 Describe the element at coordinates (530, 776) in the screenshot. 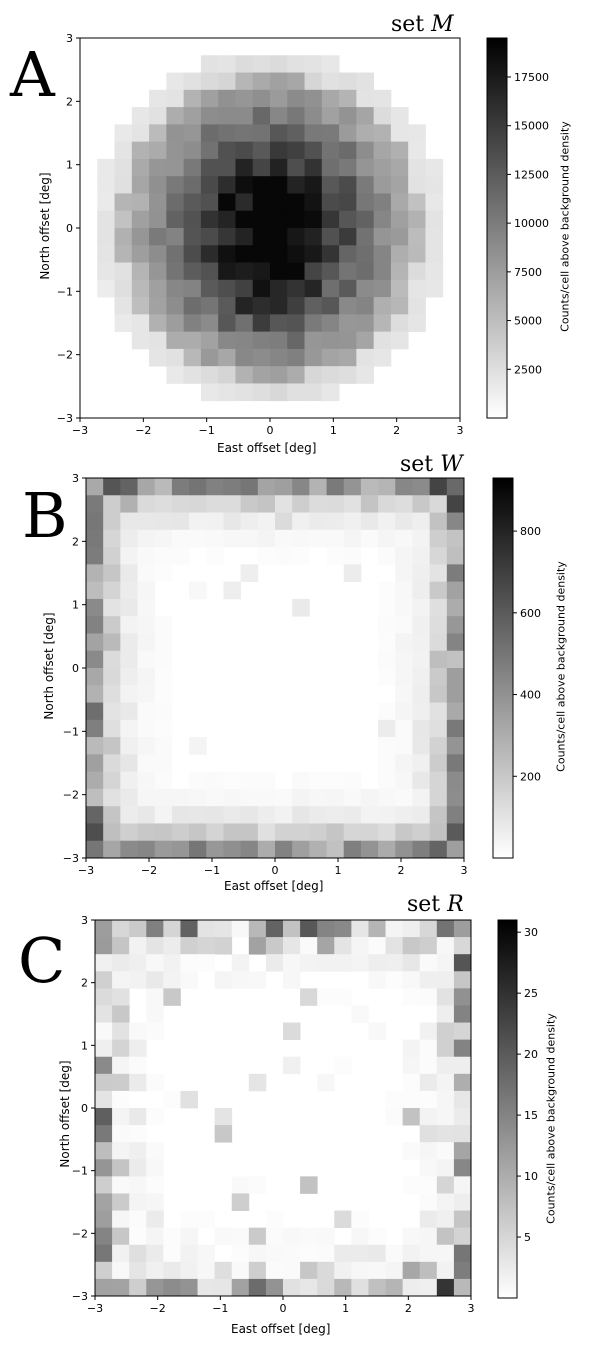

I see `colorbar-tick-label: 200` at that location.